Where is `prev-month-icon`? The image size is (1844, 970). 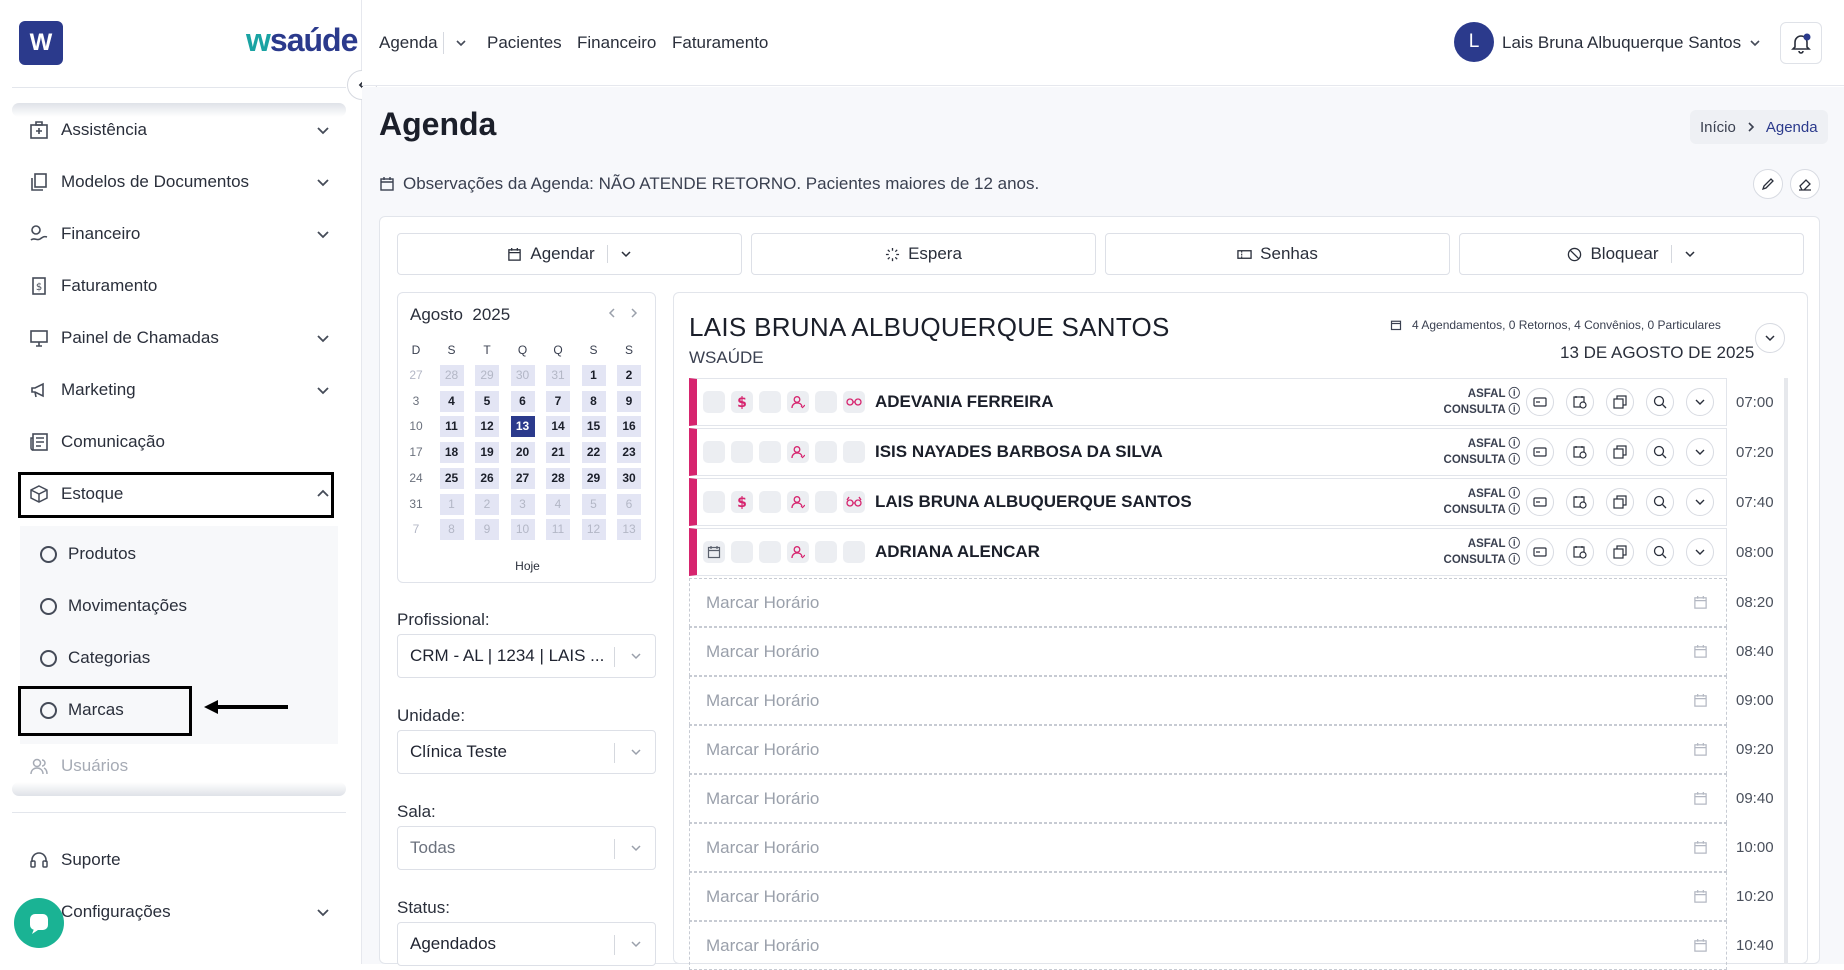
prev-month-icon is located at coordinates (612, 313).